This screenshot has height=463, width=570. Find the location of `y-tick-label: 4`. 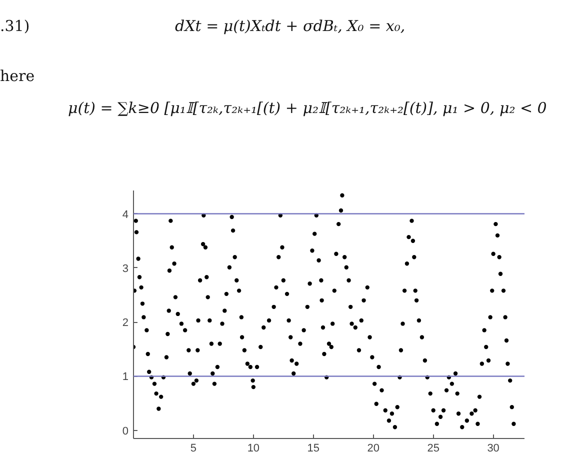

y-tick-label: 4 is located at coordinates (125, 214).